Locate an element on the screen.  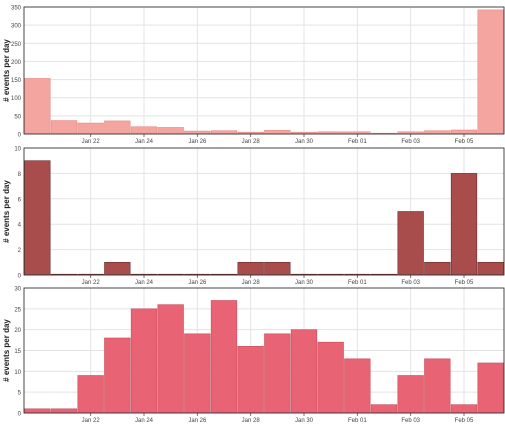
y-tick-label: 8 is located at coordinates (20, 175).